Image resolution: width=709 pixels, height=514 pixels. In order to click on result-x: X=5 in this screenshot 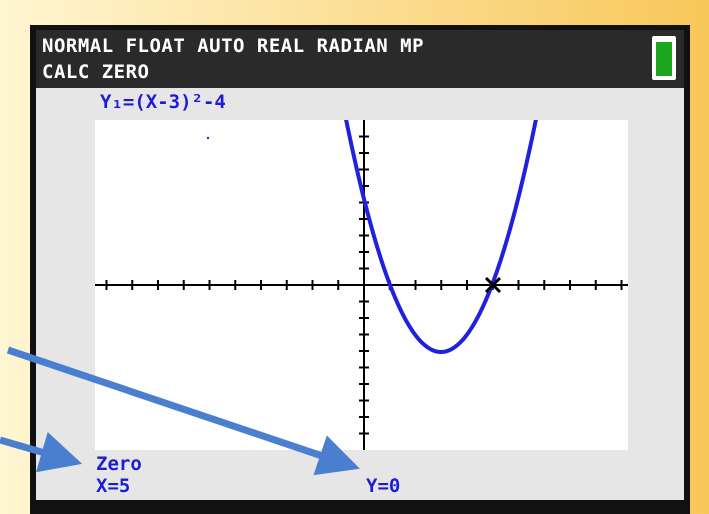, I will do `click(113, 486)`.